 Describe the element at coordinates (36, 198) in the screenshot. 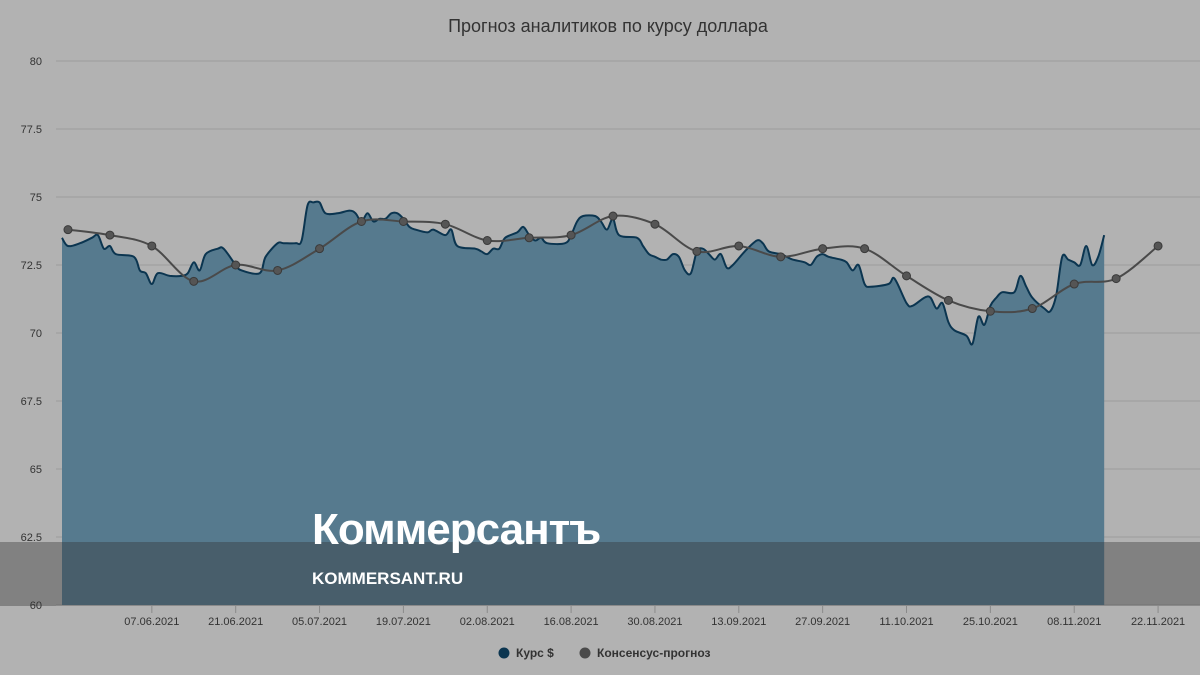

I see `y-tick-label: 75` at that location.